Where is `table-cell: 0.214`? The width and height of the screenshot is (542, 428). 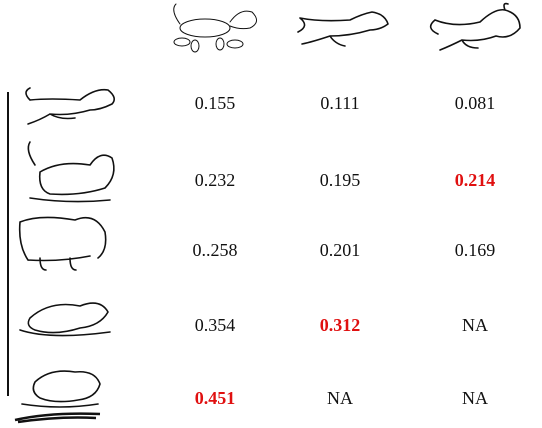
table-cell: 0.214 is located at coordinates (475, 180).